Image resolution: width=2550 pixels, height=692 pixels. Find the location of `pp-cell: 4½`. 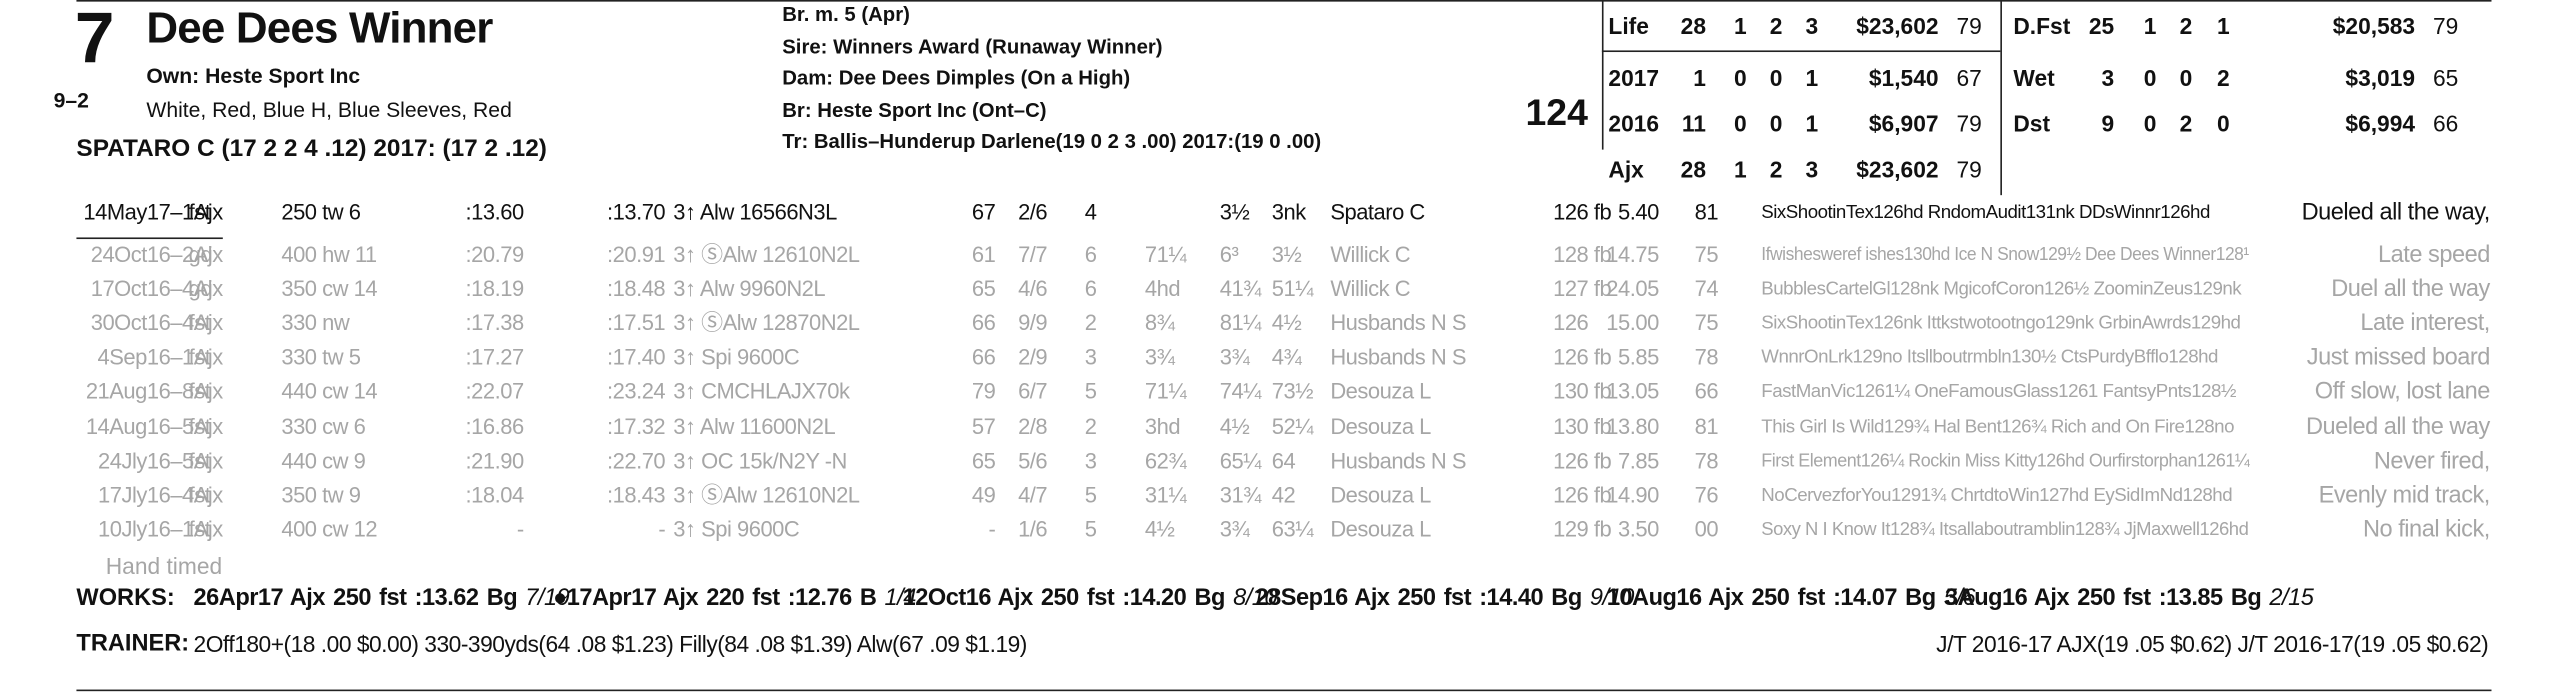

pp-cell: 4½ is located at coordinates (1159, 529).